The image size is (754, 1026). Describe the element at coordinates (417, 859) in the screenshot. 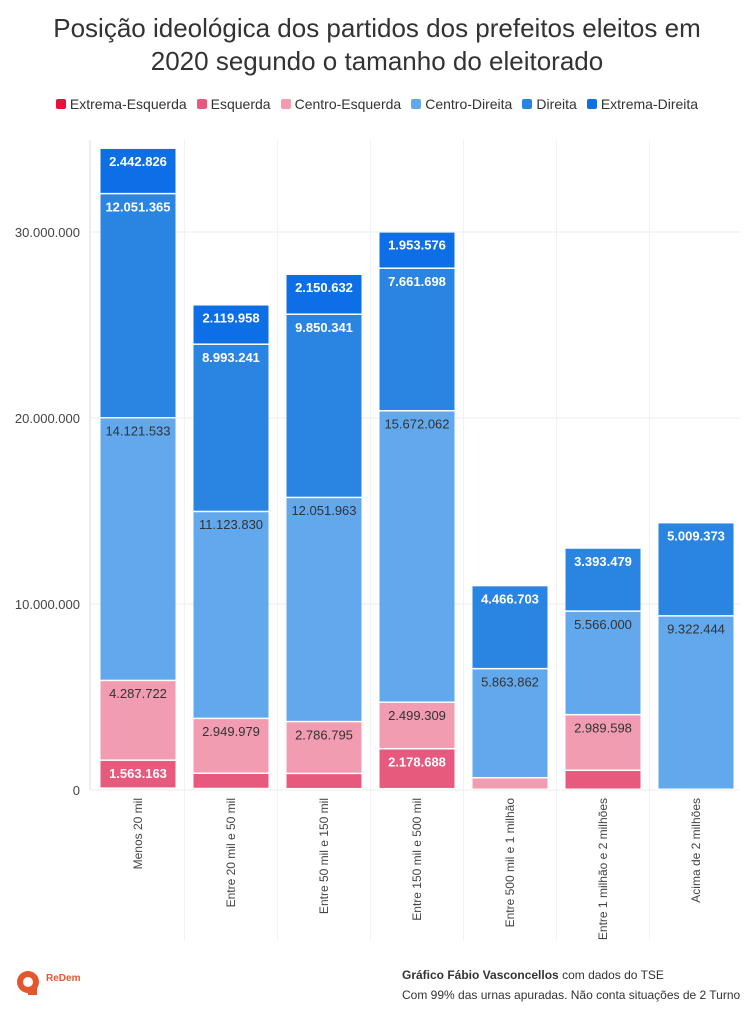

I see `x-tick-label: Entre 150 mil e 500 mil` at that location.